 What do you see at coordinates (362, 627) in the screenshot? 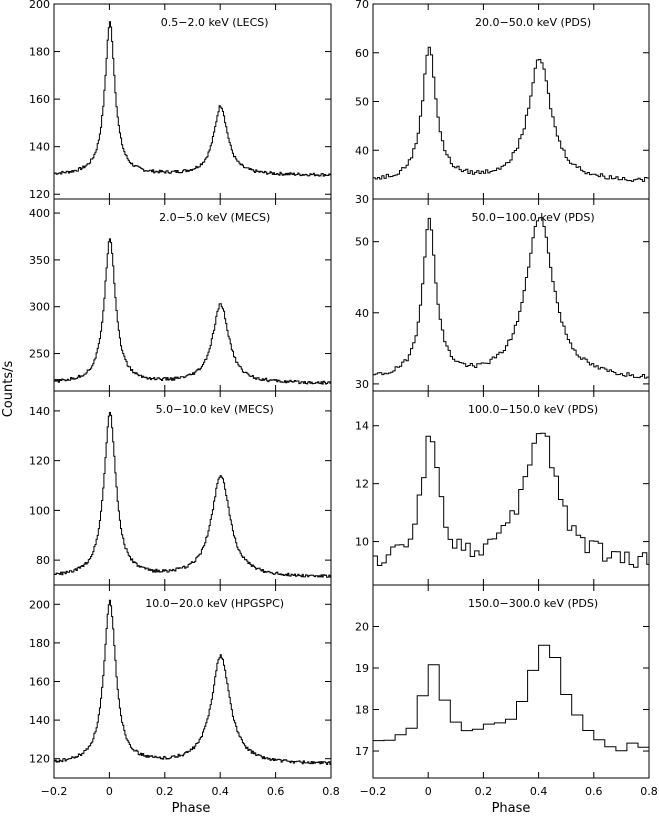
I see `y-tick-label: 20` at bounding box center [362, 627].